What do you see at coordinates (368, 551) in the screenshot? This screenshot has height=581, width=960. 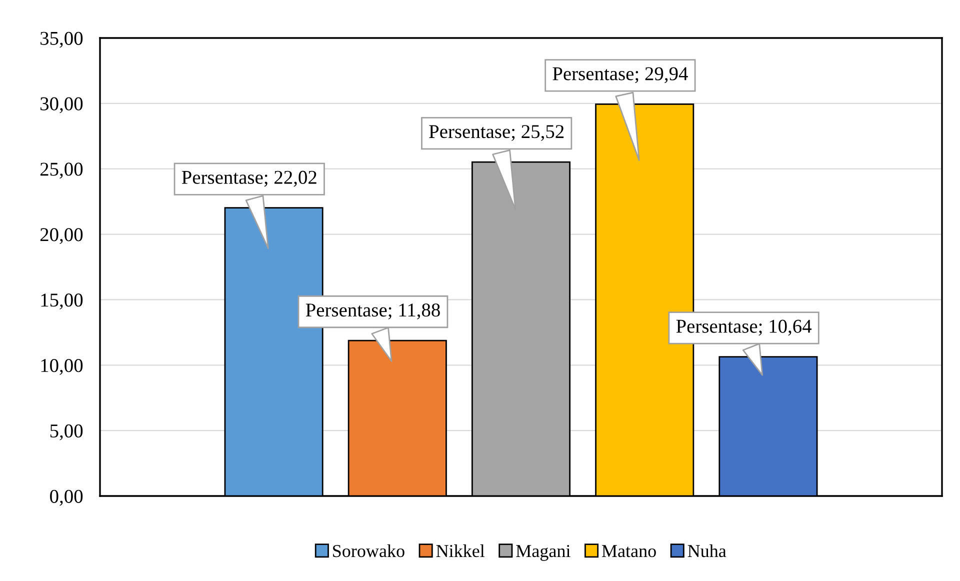 I see `legend-label: Sorowako` at bounding box center [368, 551].